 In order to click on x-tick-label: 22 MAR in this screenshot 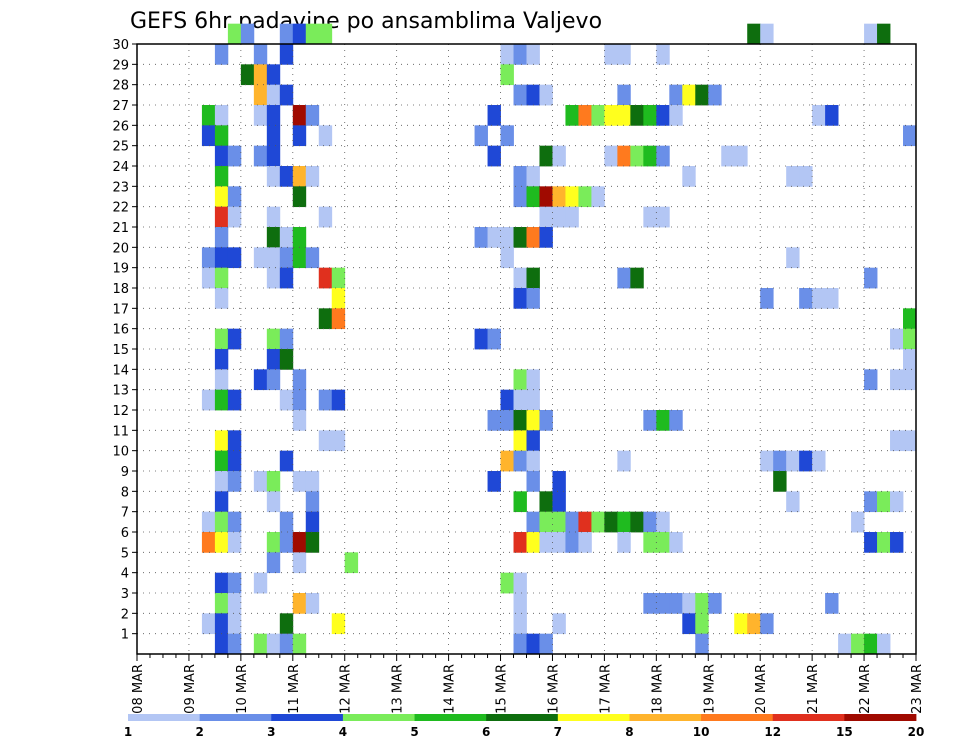, I will do `click(865, 689)`.